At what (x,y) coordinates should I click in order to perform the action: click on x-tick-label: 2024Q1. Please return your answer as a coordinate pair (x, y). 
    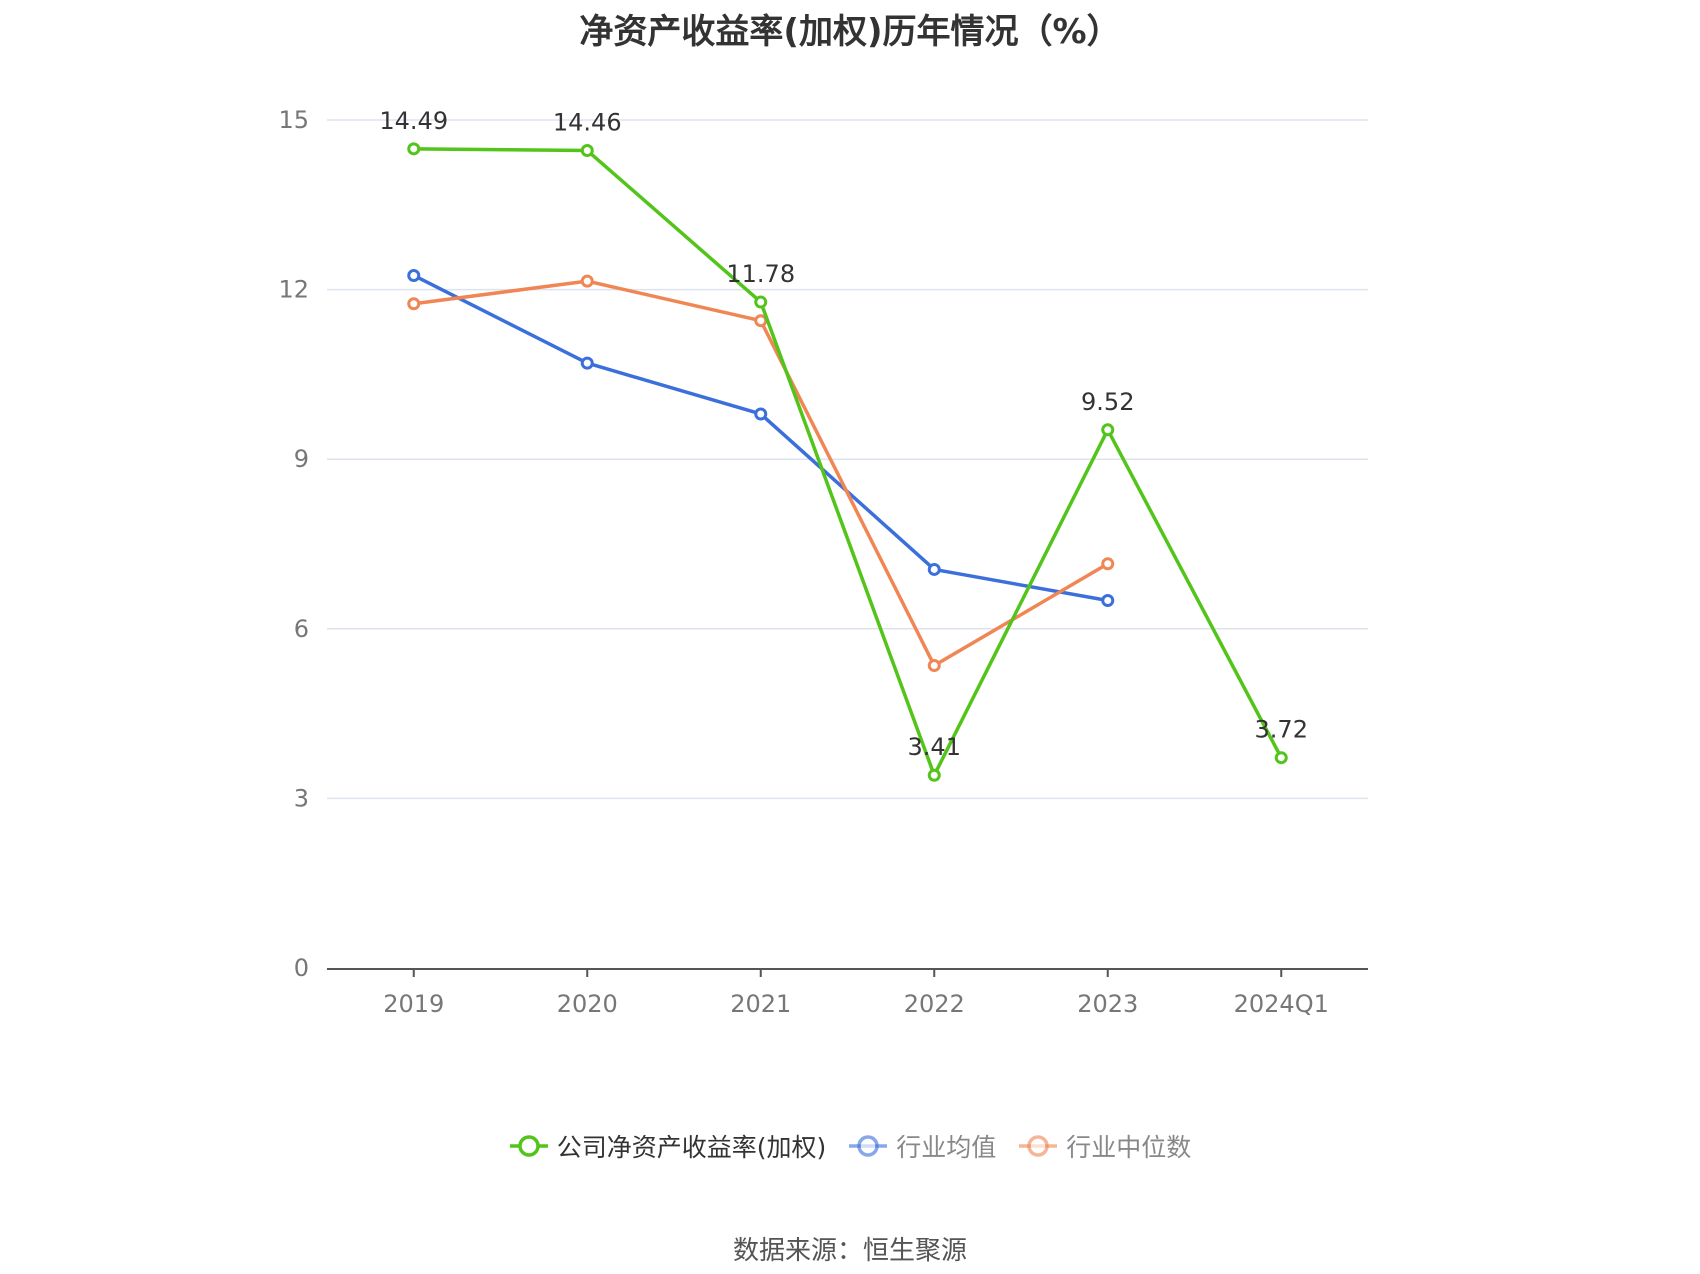
    Looking at the image, I should click on (1281, 1004).